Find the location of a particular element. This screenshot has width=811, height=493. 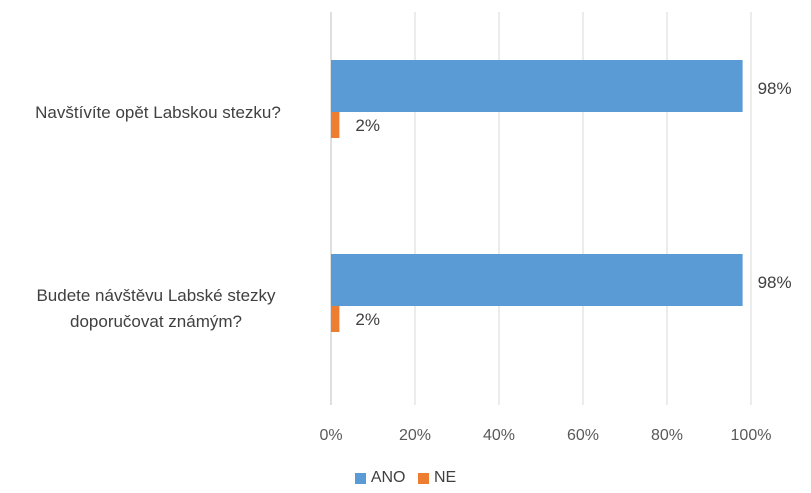

legend-item-ano: ANO is located at coordinates (380, 478).